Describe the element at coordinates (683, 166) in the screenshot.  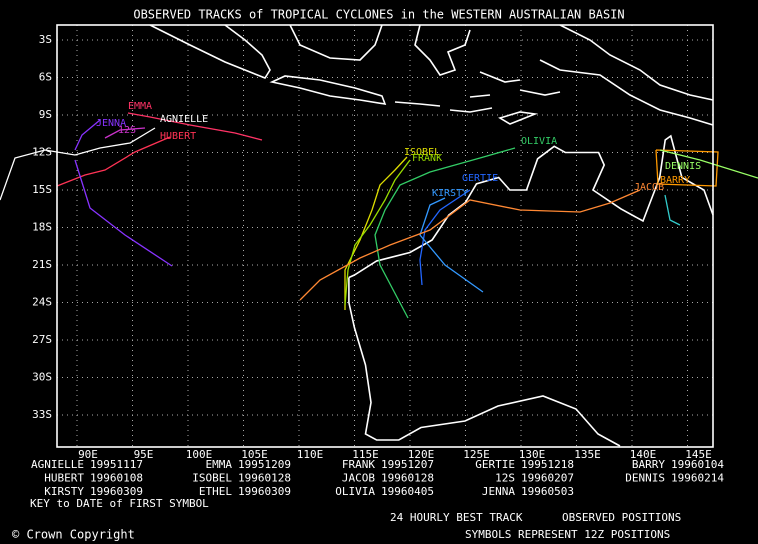
I see `track-label: DENNIS` at that location.